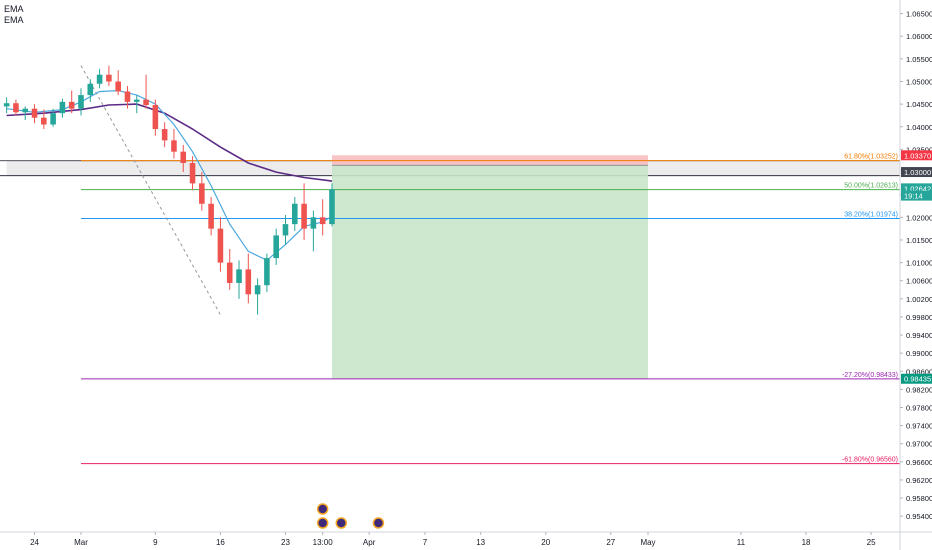 This screenshot has height=550, width=932. I want to click on fib-level-label: 38.20%(1.01974), so click(871, 215).